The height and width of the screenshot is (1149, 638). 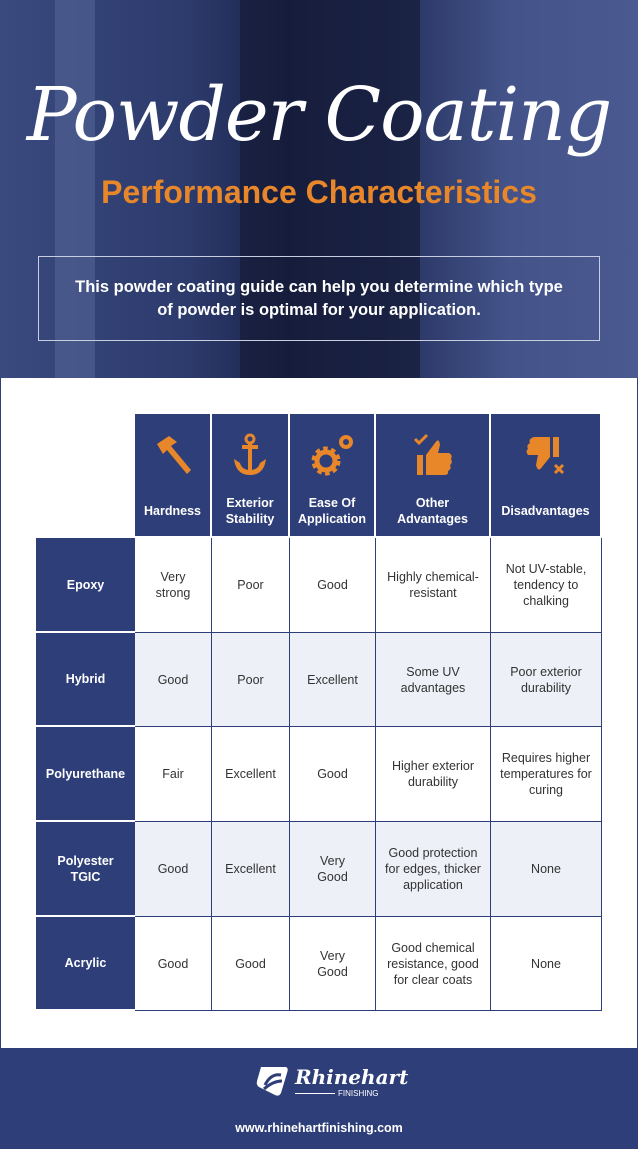 I want to click on table-cell: Very strong, so click(x=173, y=585).